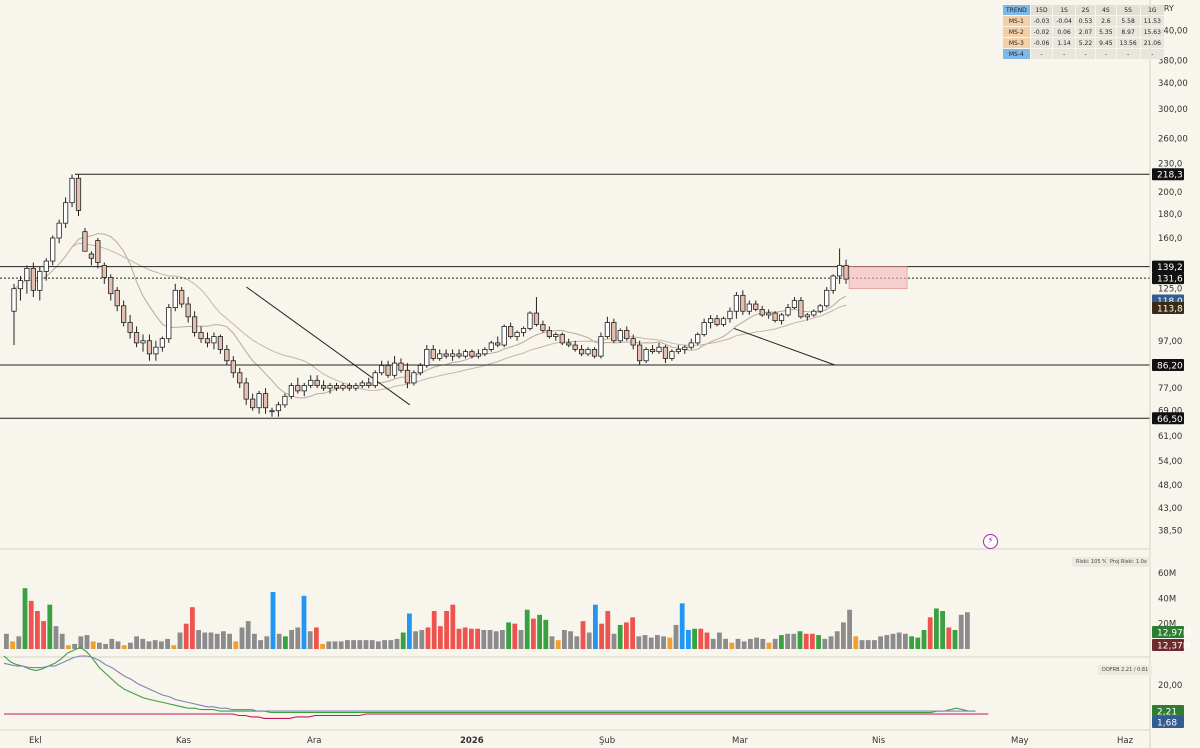 This screenshot has height=748, width=1200. I want to click on price-axis-label-box, so click(1168, 711).